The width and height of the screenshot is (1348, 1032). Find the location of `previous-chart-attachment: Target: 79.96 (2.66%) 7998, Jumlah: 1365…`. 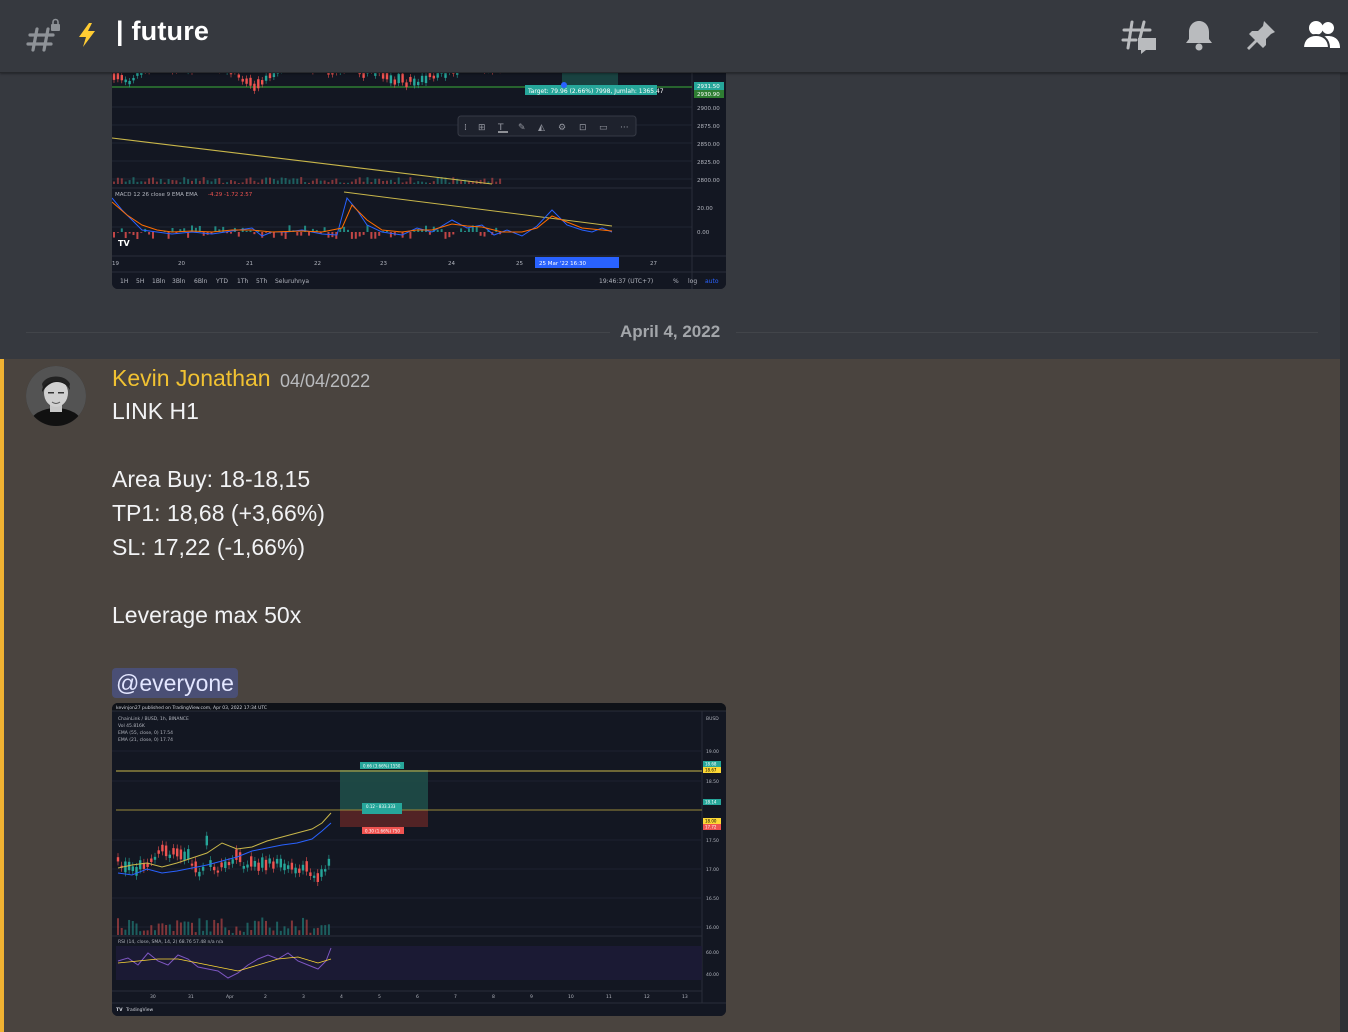

previous-chart-attachment: Target: 79.96 (2.66%) 7998, Jumlah: 1365… is located at coordinates (419, 174).